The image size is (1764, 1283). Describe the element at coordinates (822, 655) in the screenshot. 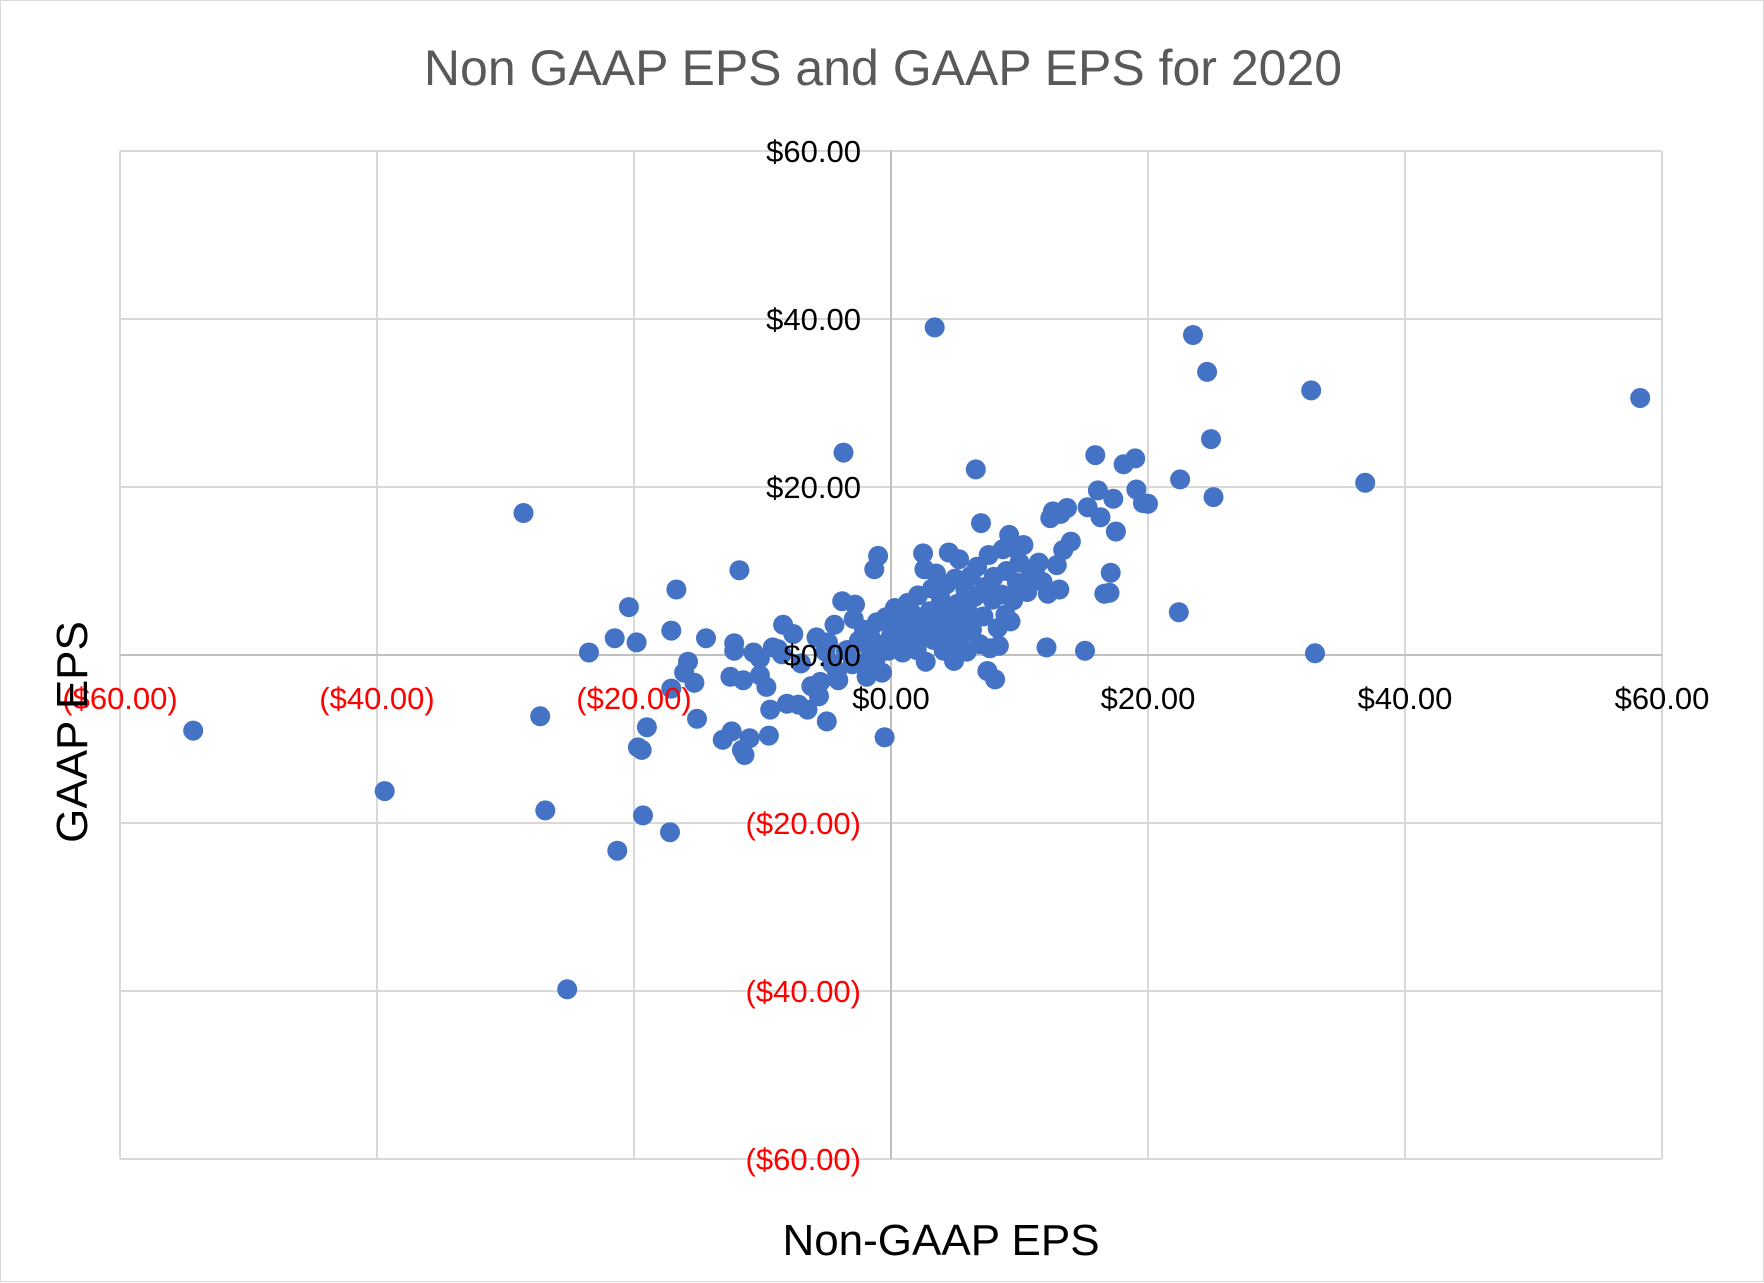

I see `y-tick-label: $0.00` at that location.